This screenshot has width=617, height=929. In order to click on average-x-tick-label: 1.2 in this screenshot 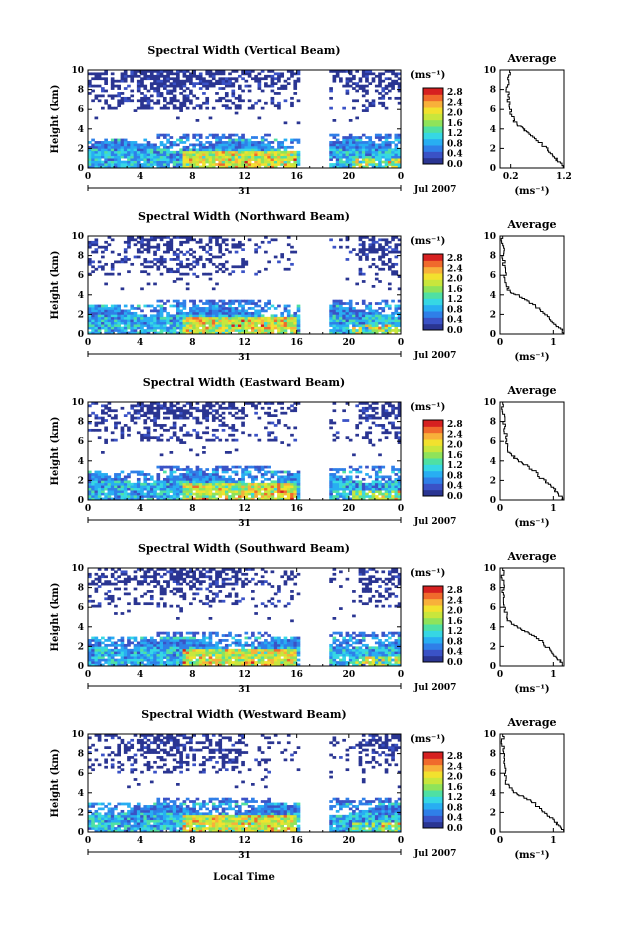, I will do `click(564, 177)`.